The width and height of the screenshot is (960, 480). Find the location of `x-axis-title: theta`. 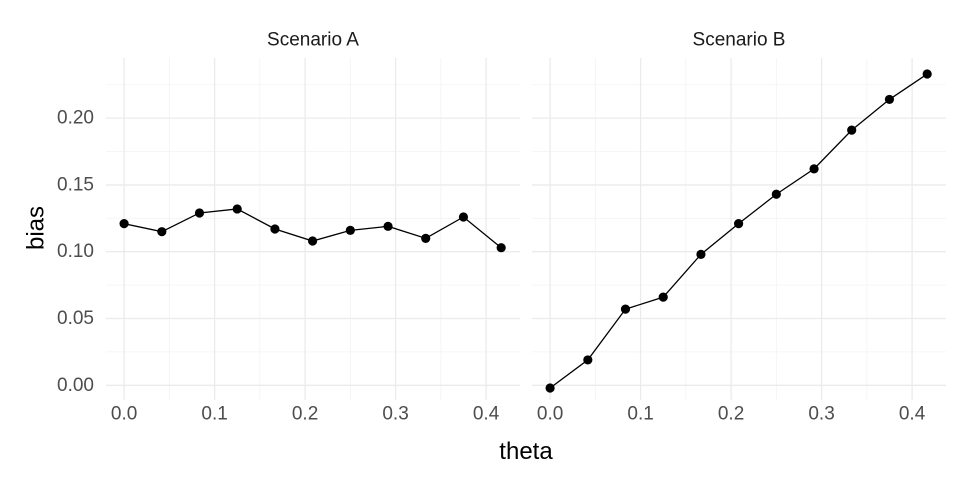

x-axis-title: theta is located at coordinates (526, 451).